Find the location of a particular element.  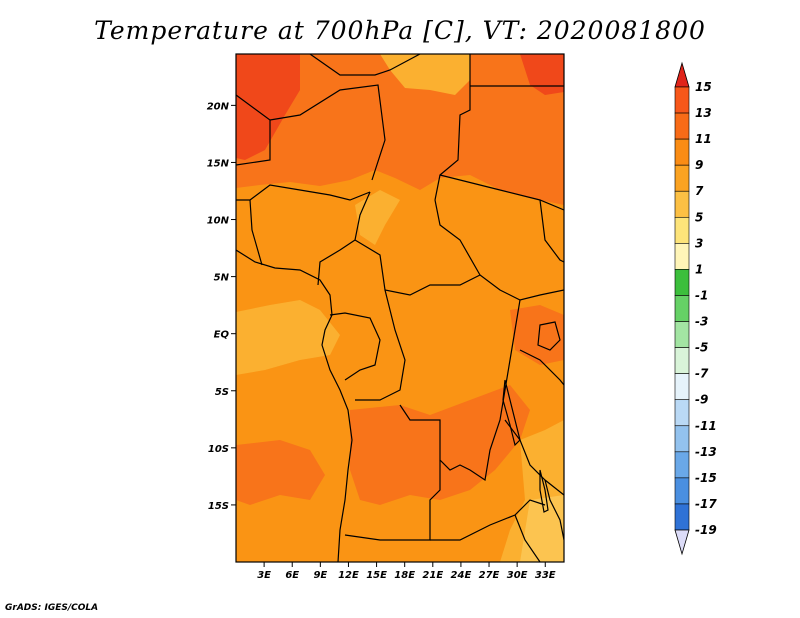

colorbar-level-label: -15 is located at coordinates (706, 478).